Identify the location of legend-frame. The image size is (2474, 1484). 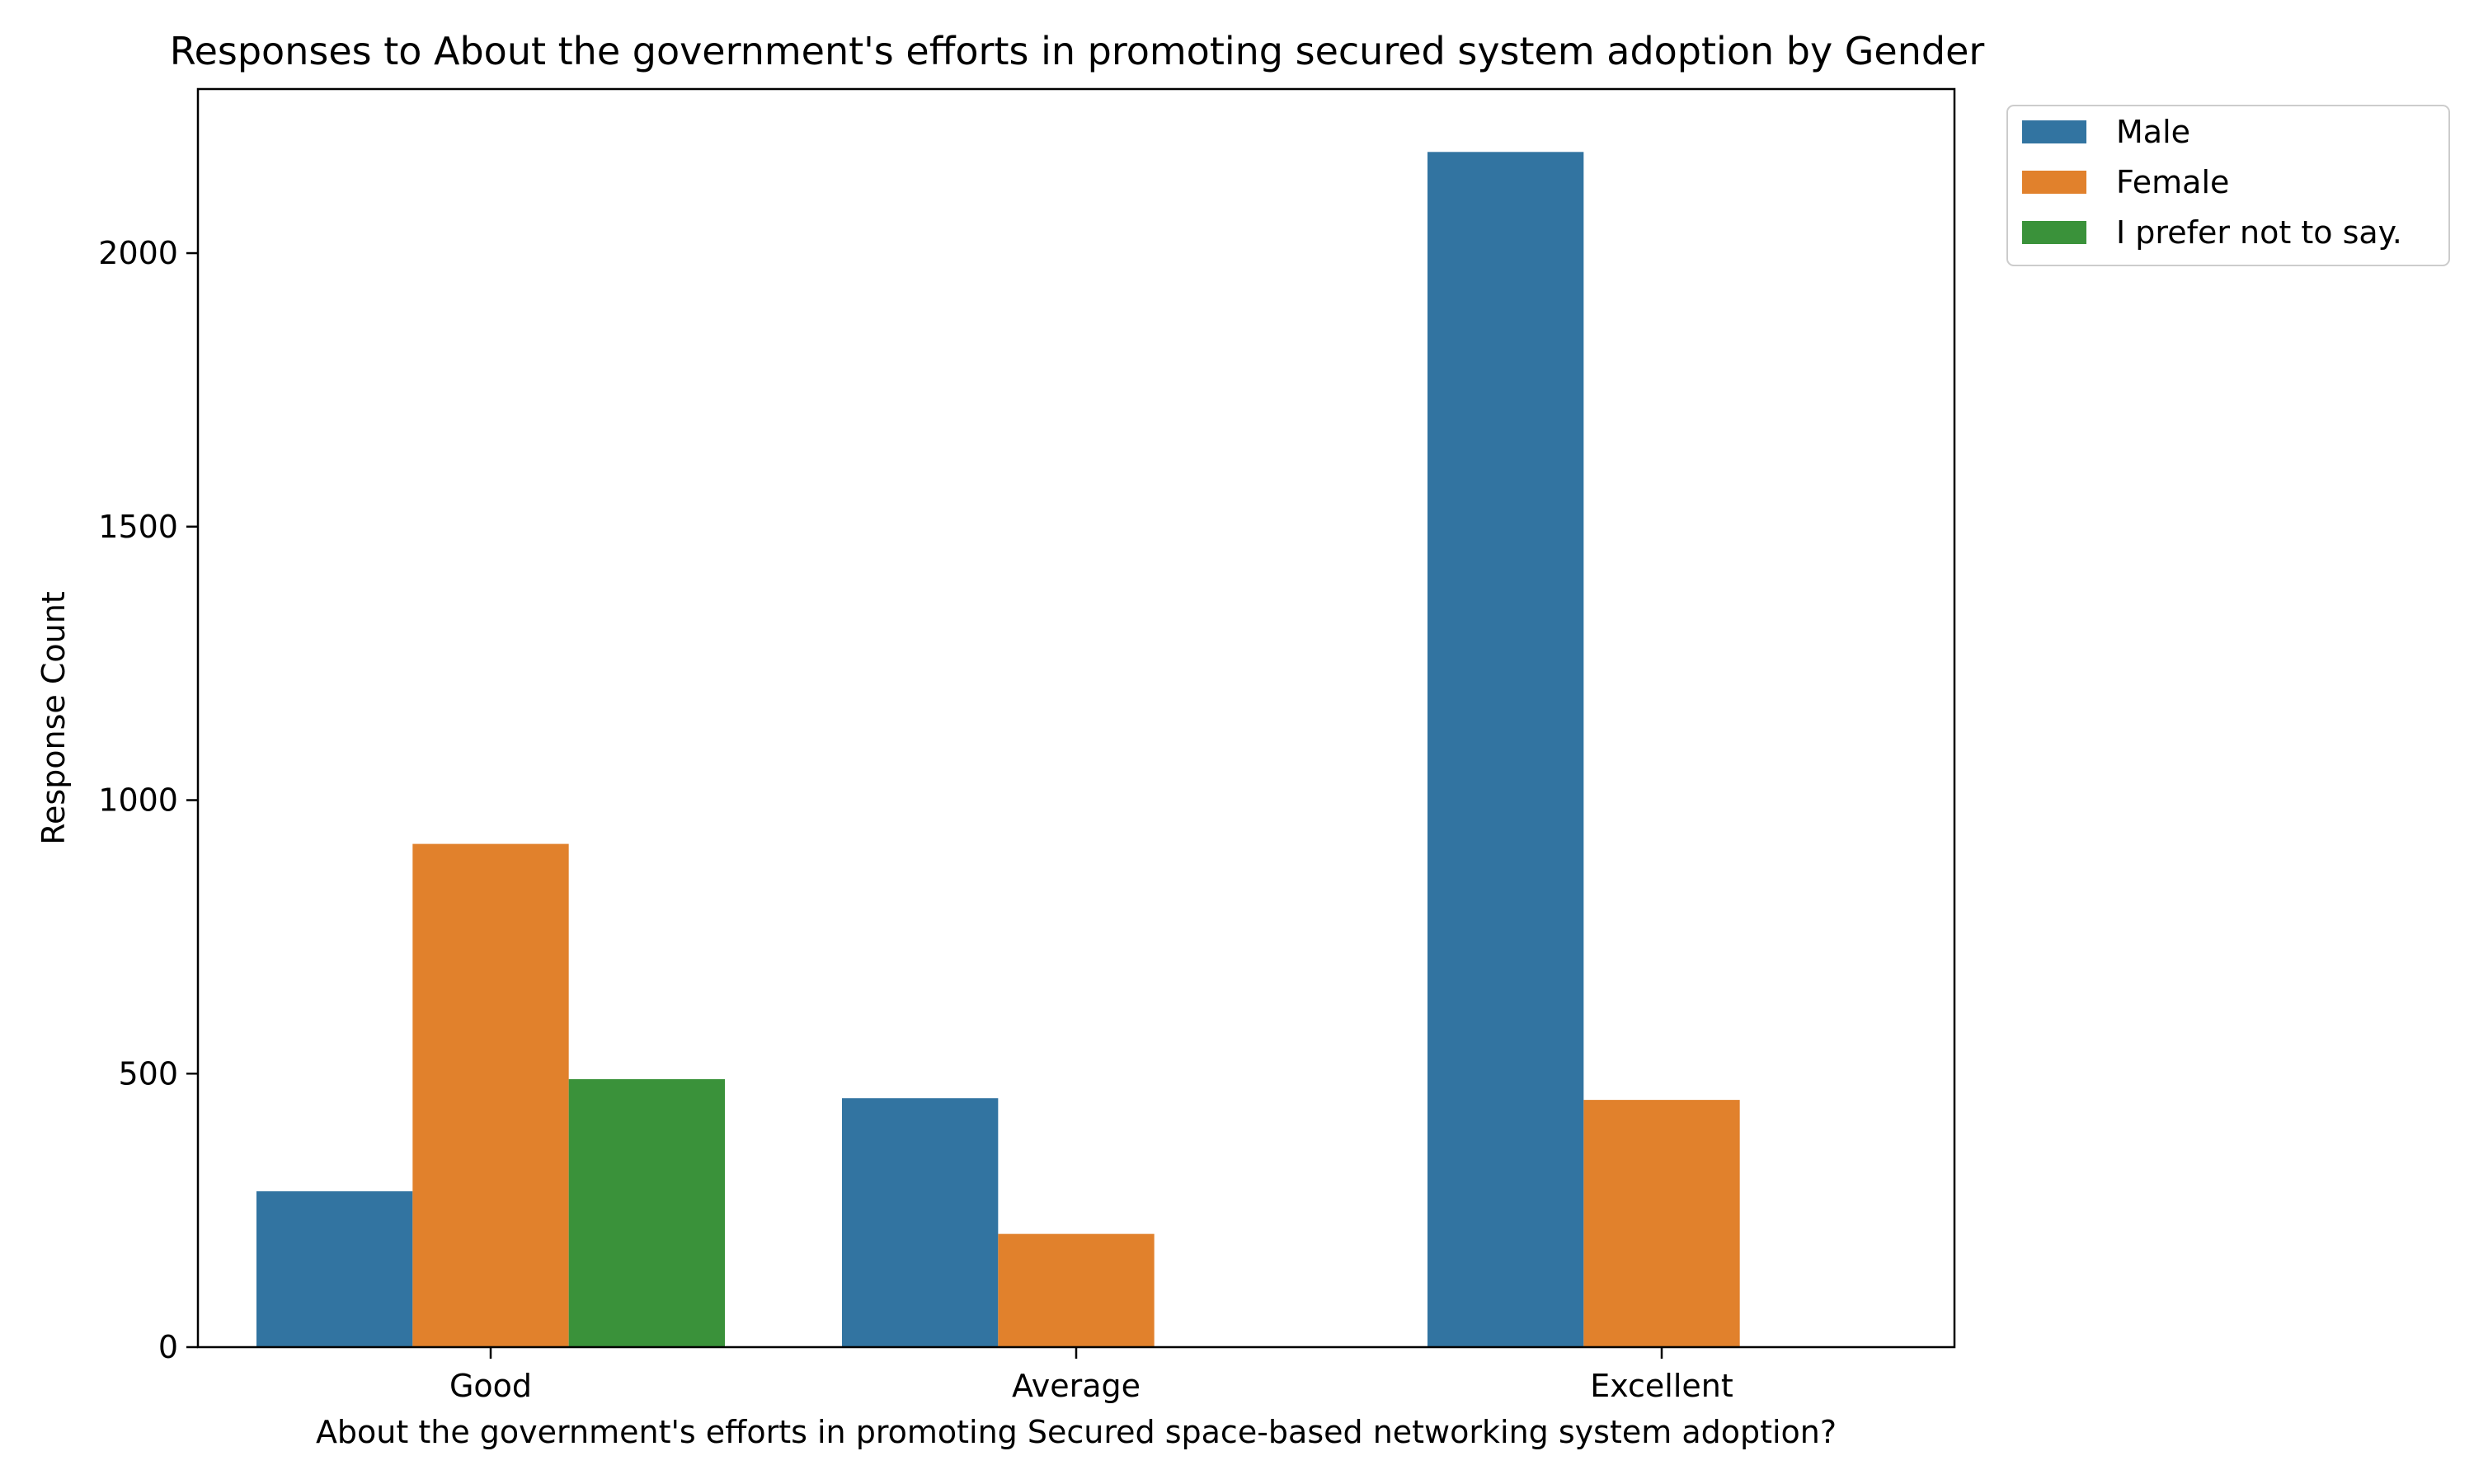
(2228, 185).